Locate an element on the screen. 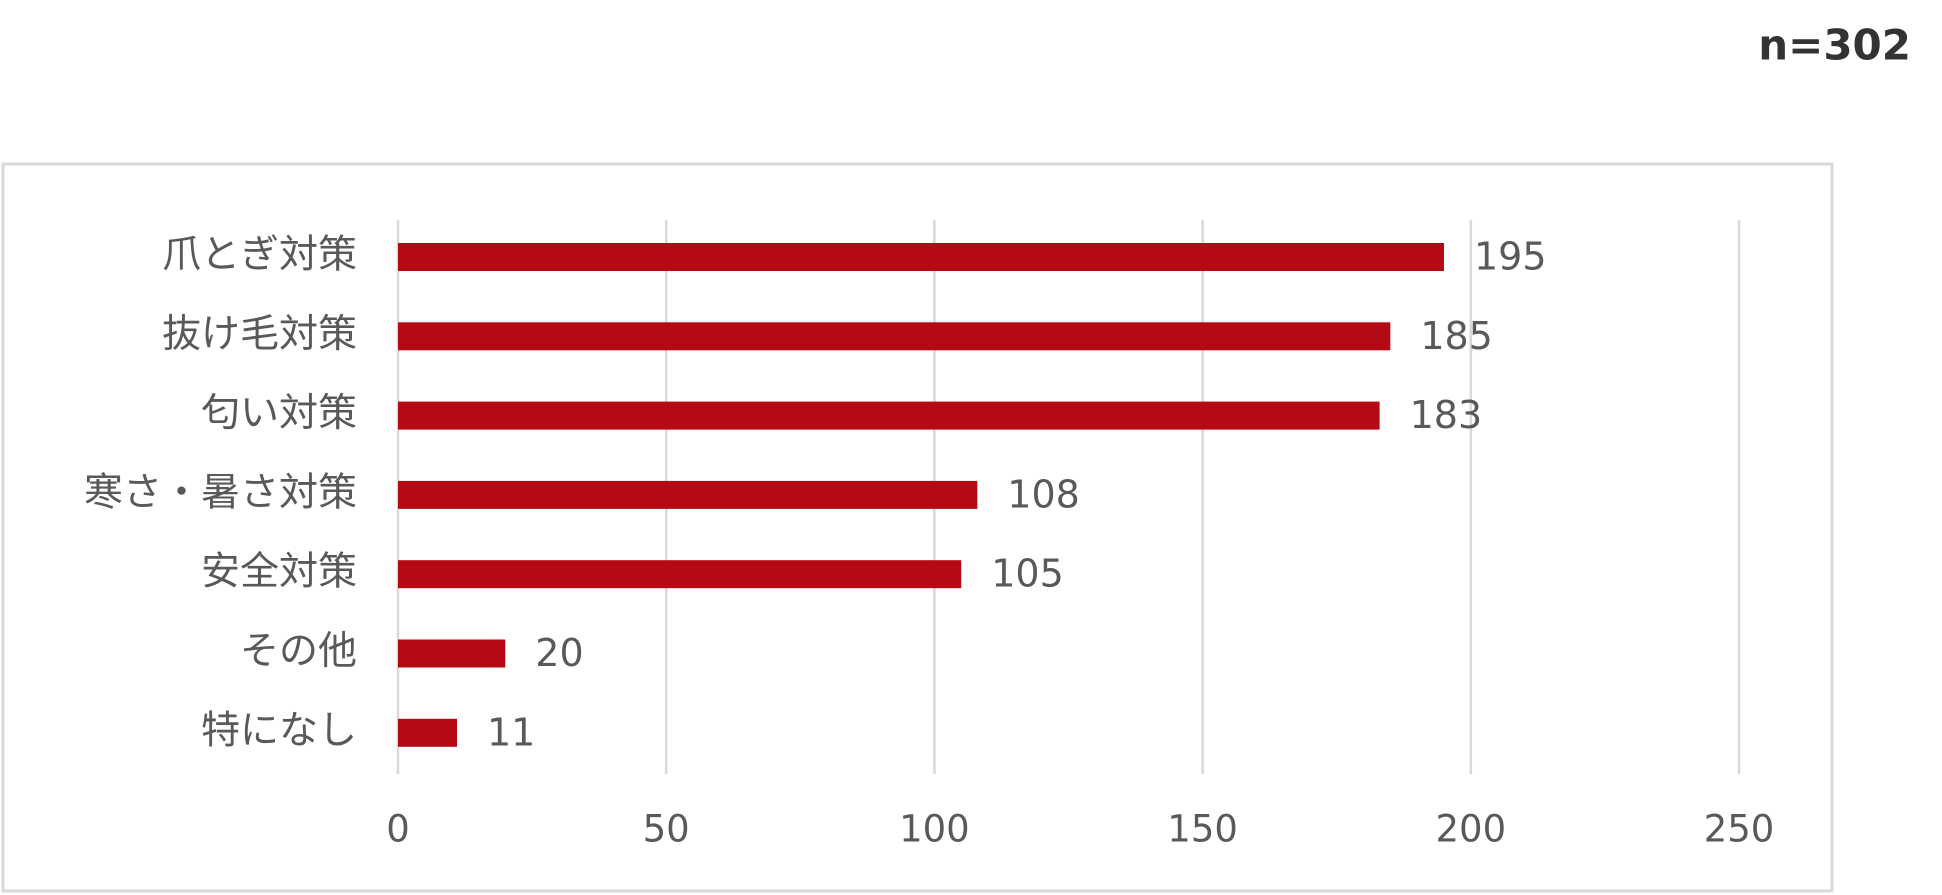  value-label: 195 is located at coordinates (1510, 257).